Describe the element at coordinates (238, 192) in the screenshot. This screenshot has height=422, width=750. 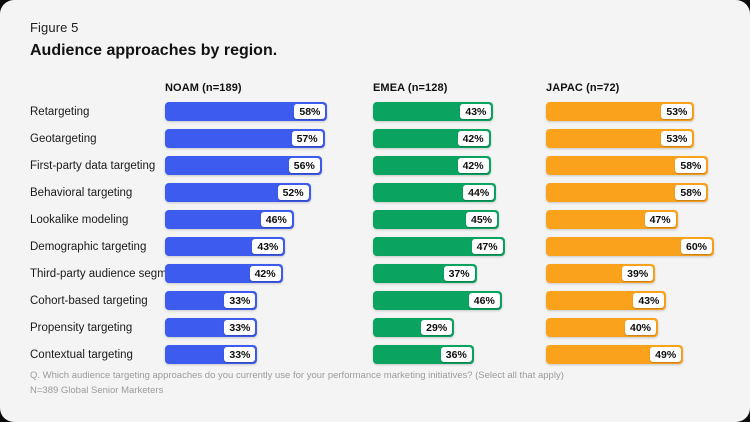
I see `bar: 52%` at that location.